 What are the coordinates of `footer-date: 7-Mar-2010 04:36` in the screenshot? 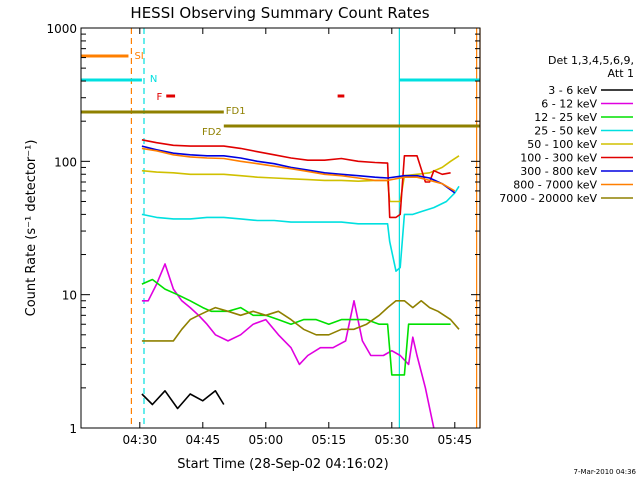 It's located at (605, 472).